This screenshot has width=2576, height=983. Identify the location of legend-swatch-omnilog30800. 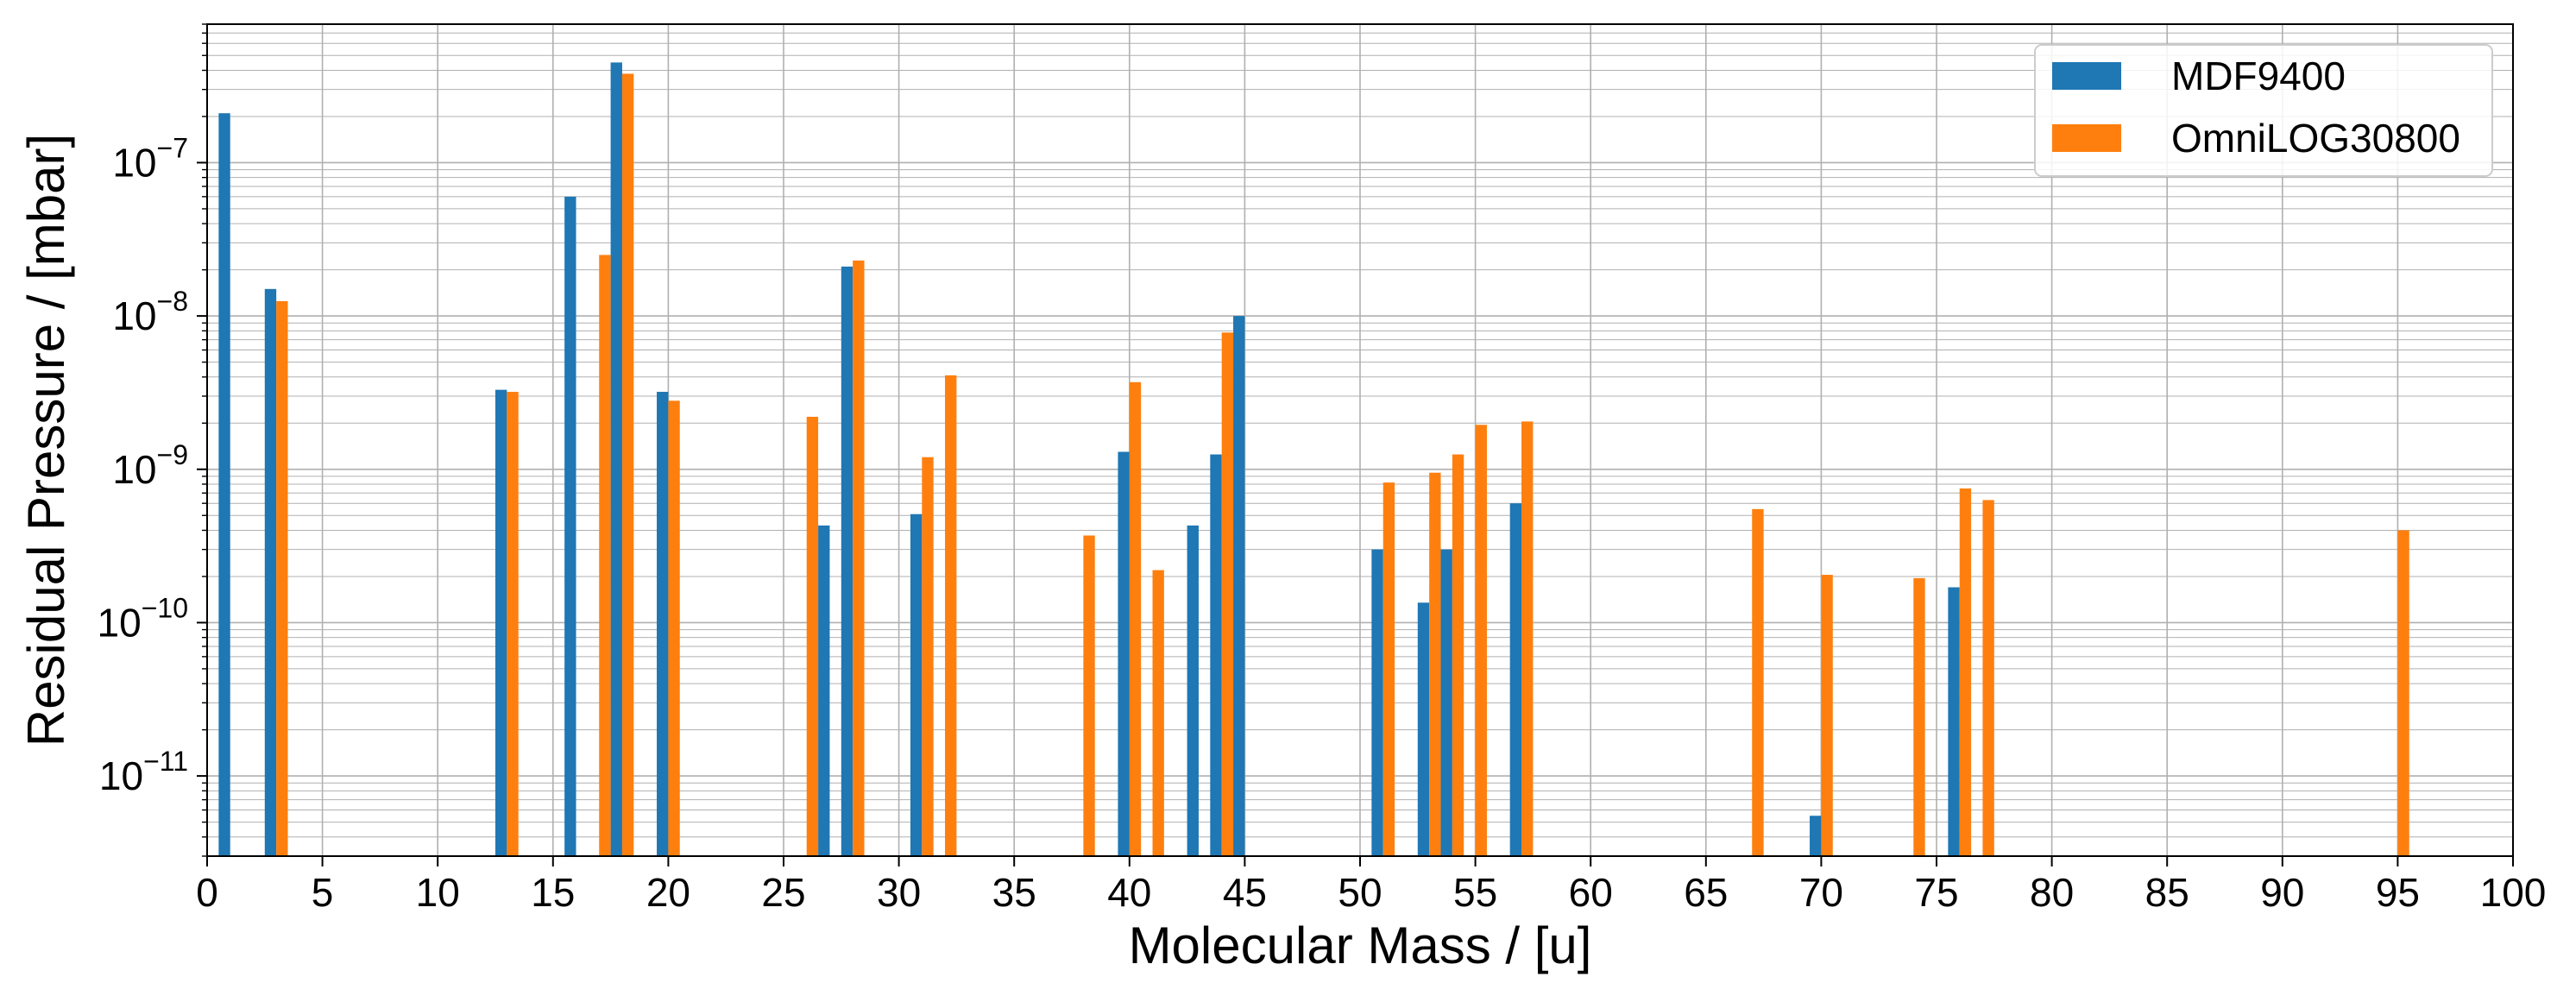
(2086, 138).